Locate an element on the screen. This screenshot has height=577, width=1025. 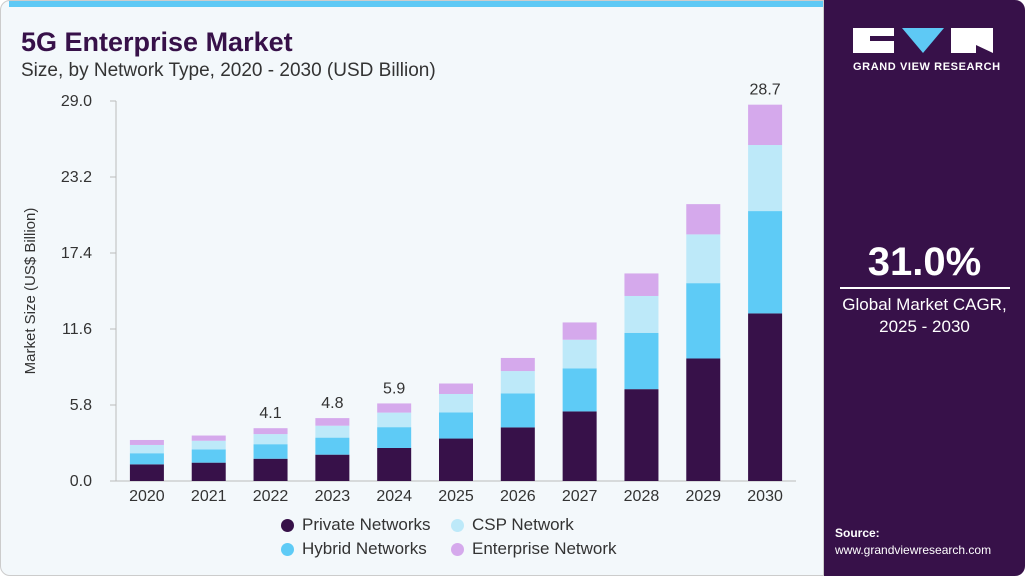
y-tick-label: 23.2 is located at coordinates (76, 177).